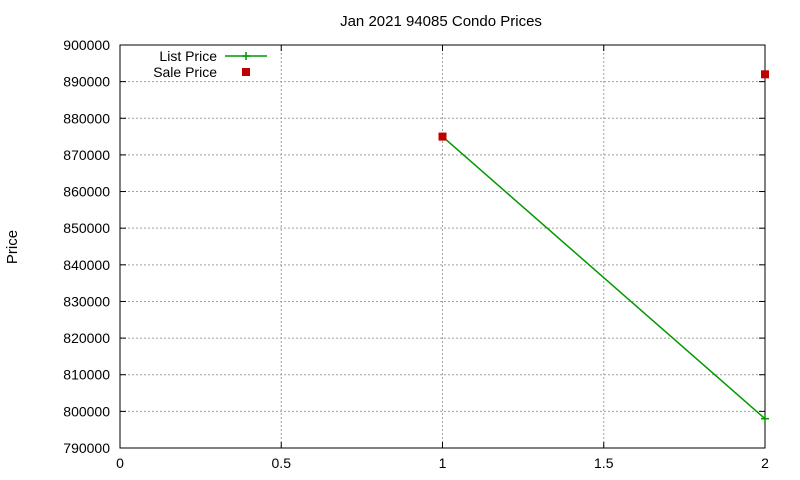 This screenshot has height=480, width=800. I want to click on y-tick-label: 820000, so click(86, 338).